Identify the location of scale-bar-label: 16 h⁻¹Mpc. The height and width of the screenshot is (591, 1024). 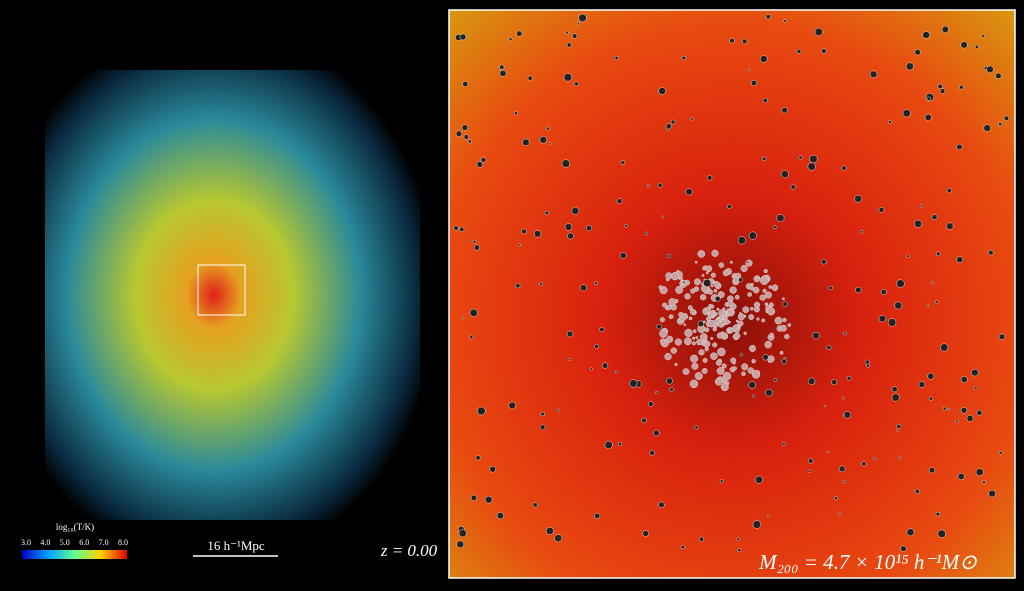
(236, 545).